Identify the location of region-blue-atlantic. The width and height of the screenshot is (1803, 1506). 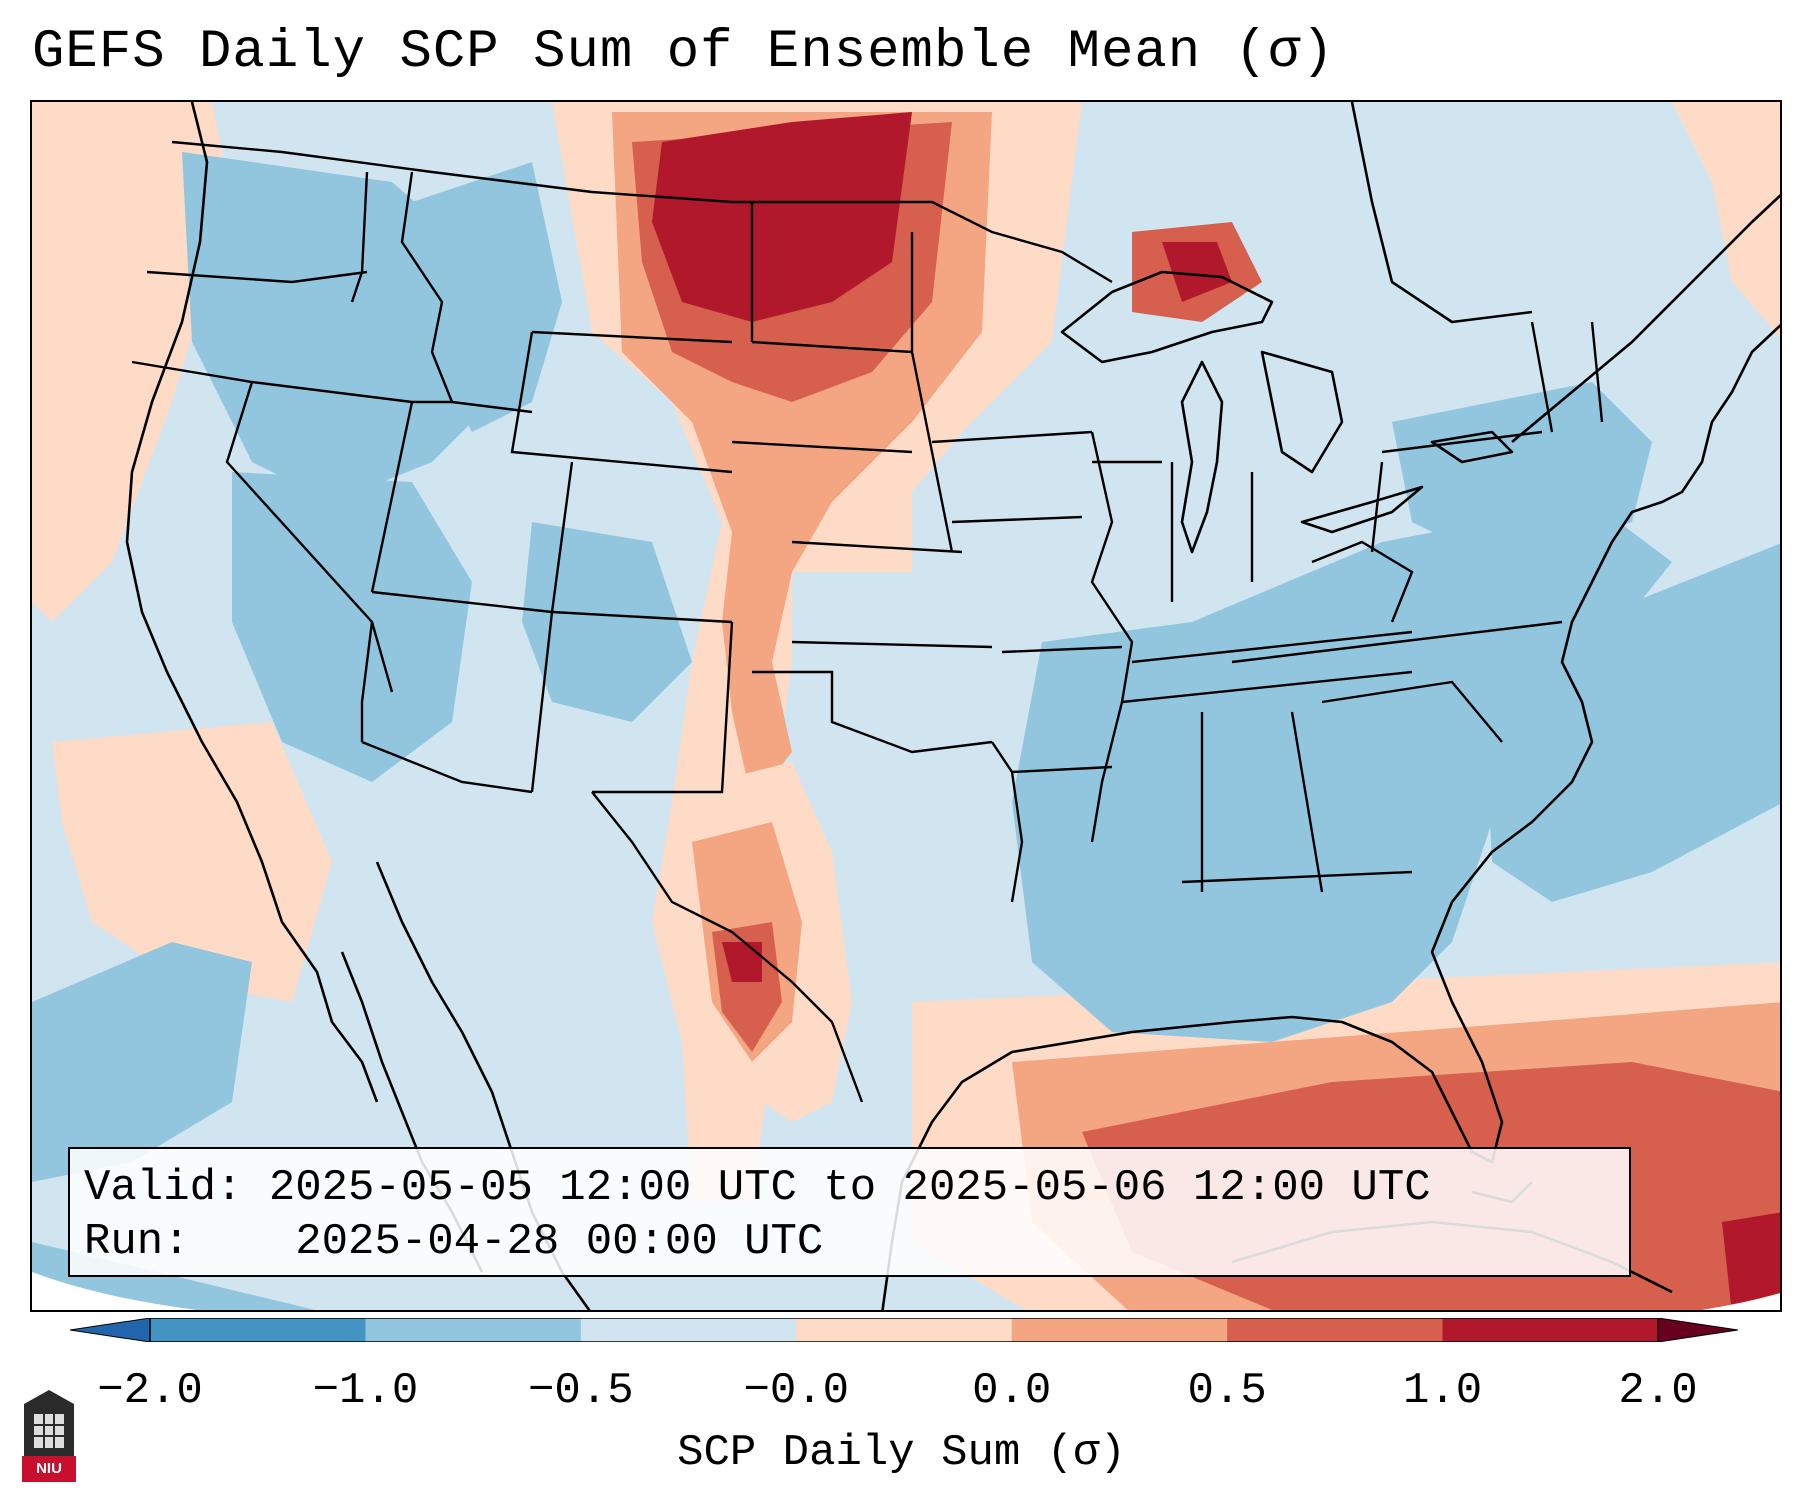
(1631, 722).